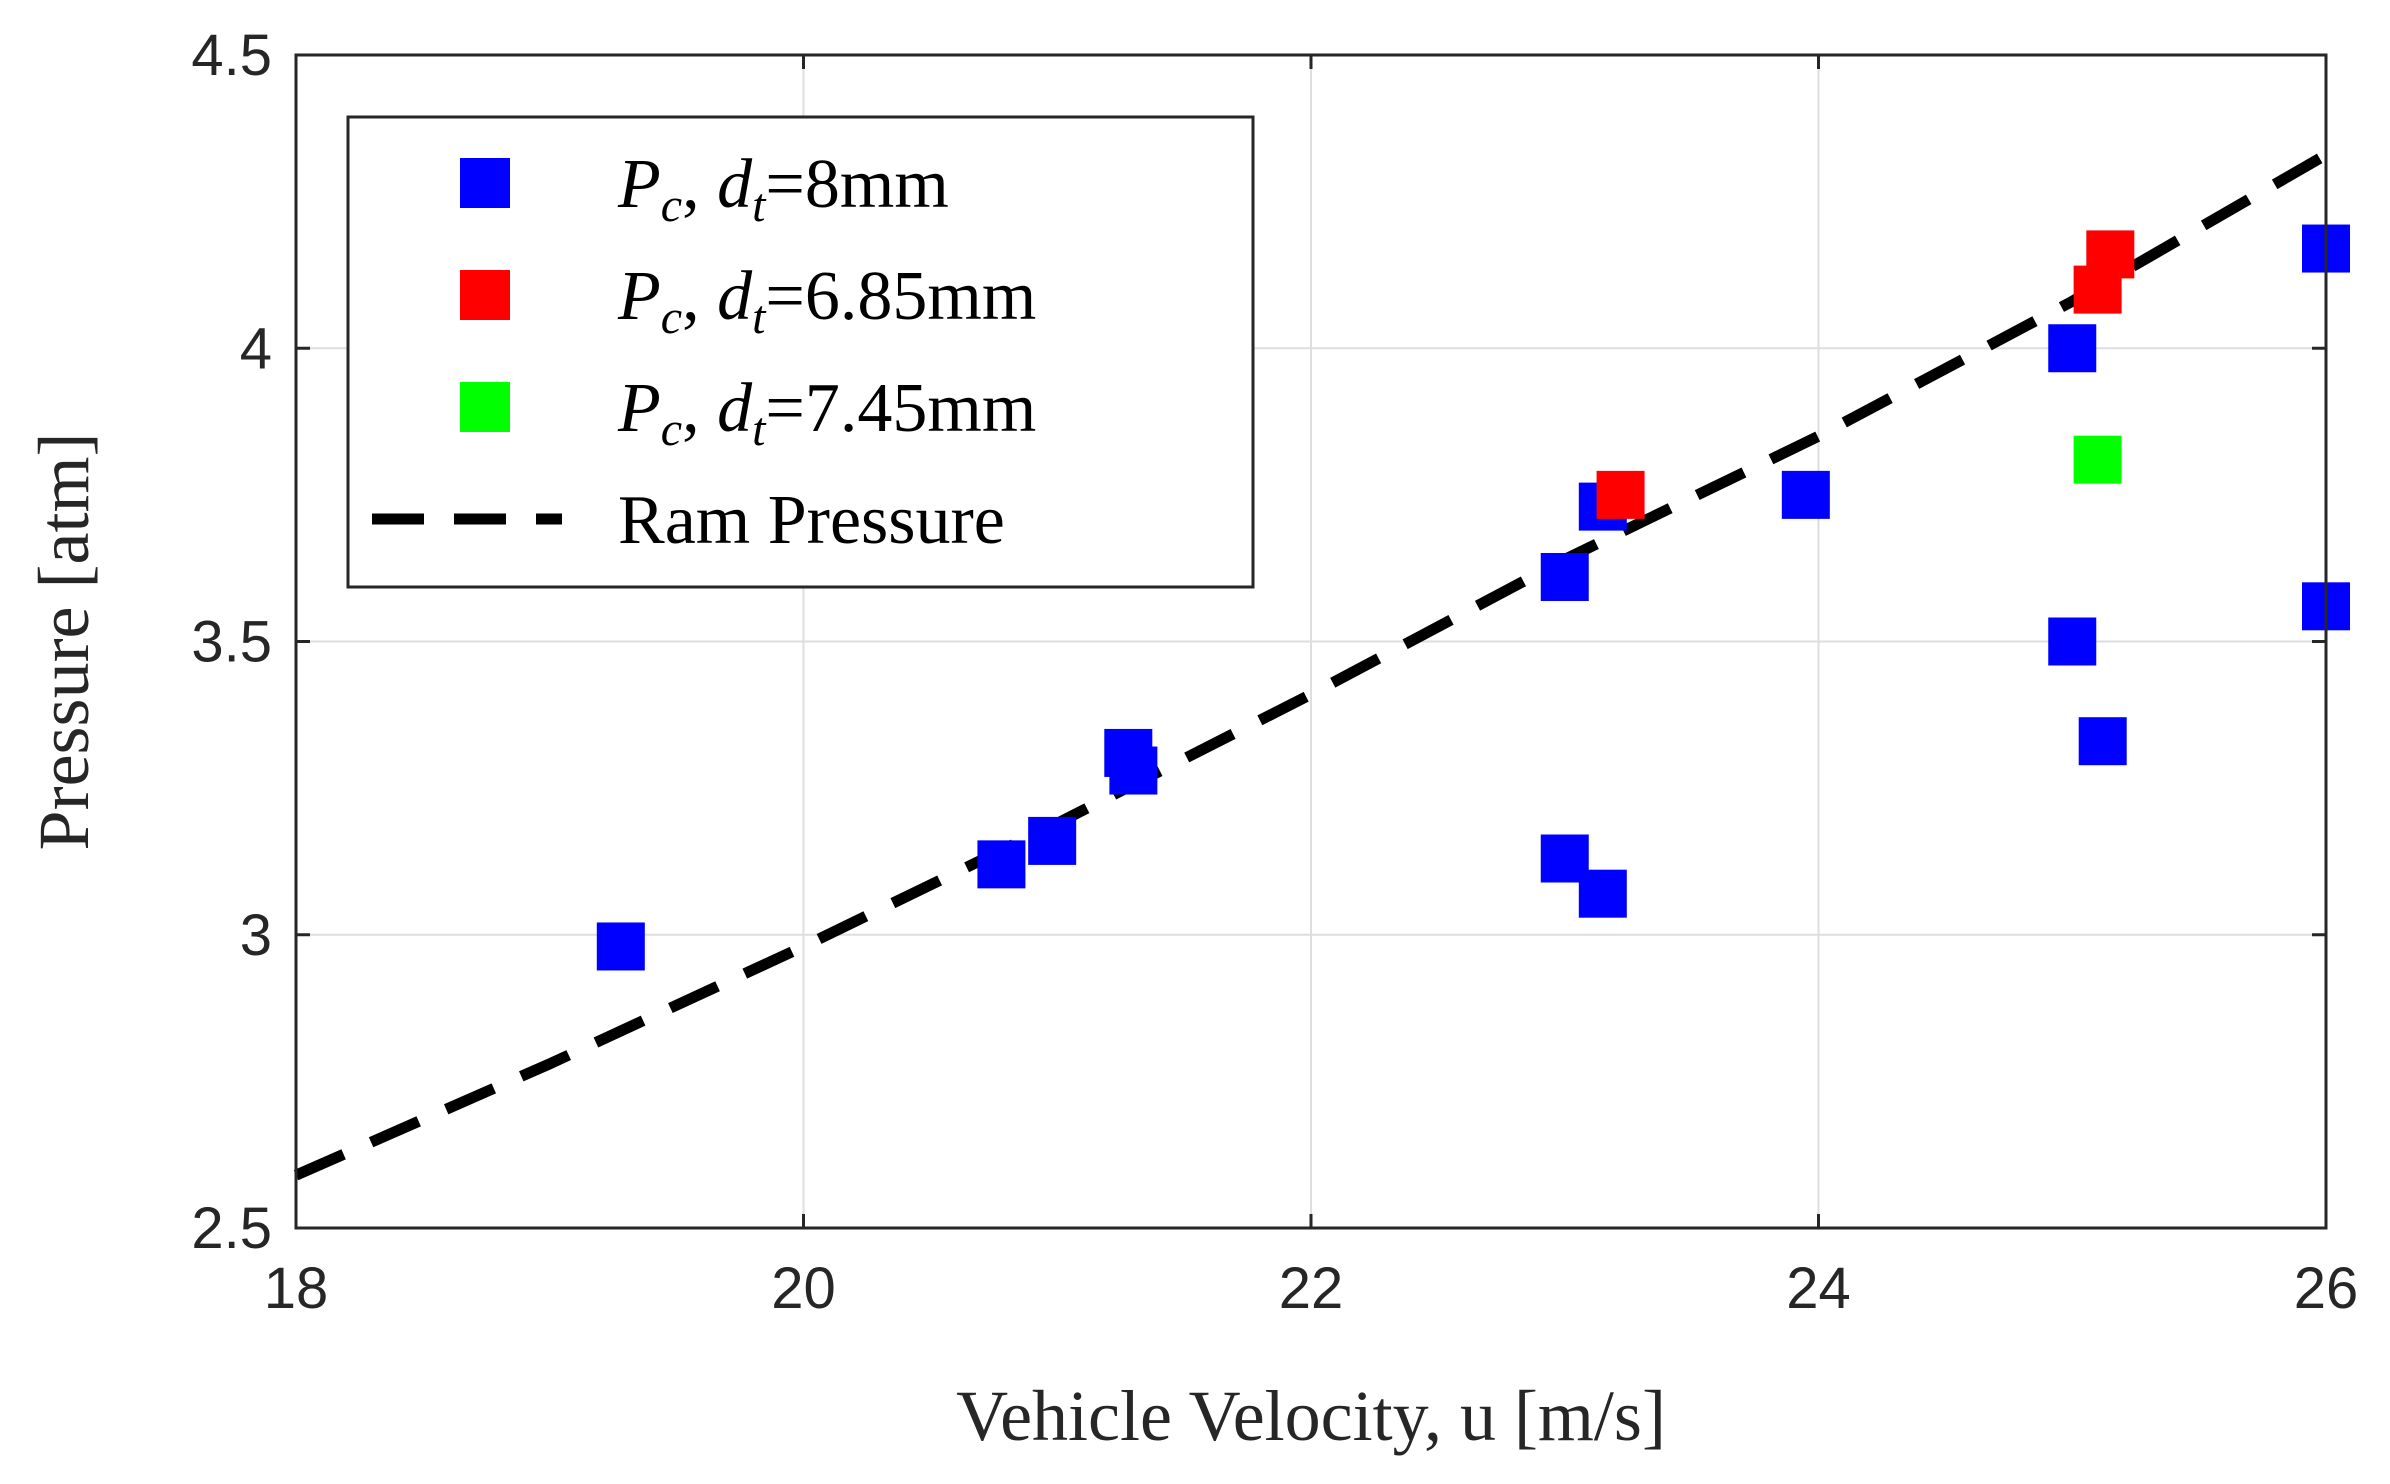 The image size is (2390, 1484). Describe the element at coordinates (783, 189) in the screenshot. I see `legend-label-0: Pc, dt=8mm` at that location.